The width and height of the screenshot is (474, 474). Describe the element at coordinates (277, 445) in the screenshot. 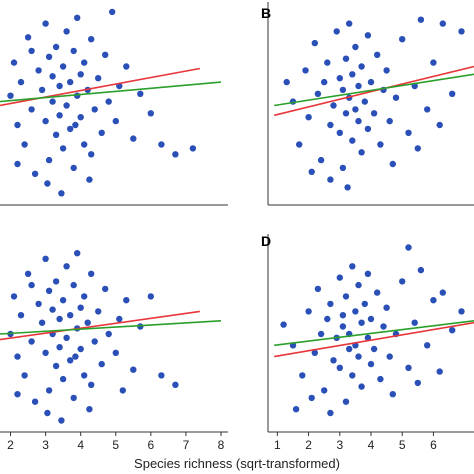

I see `x-tick-label: 1` at that location.